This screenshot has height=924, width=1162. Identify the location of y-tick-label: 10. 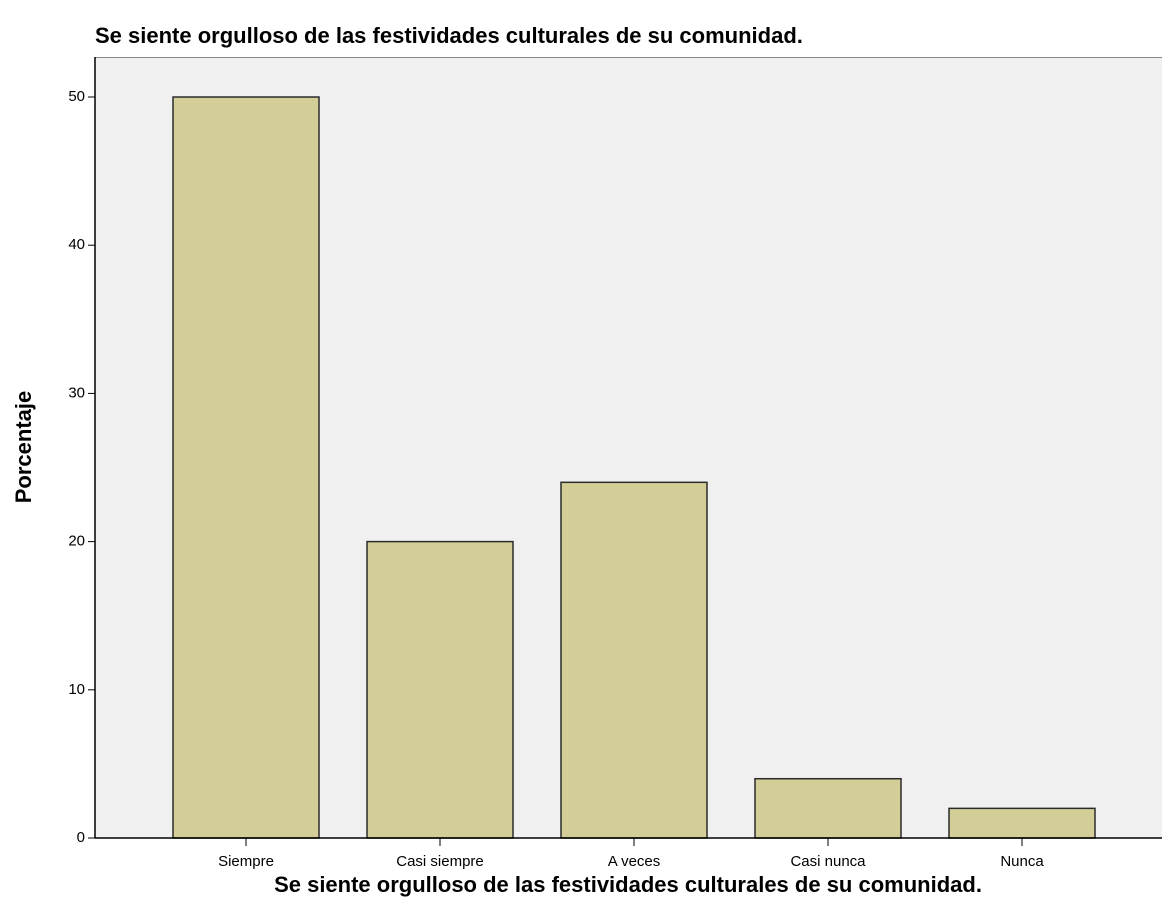
(76, 689).